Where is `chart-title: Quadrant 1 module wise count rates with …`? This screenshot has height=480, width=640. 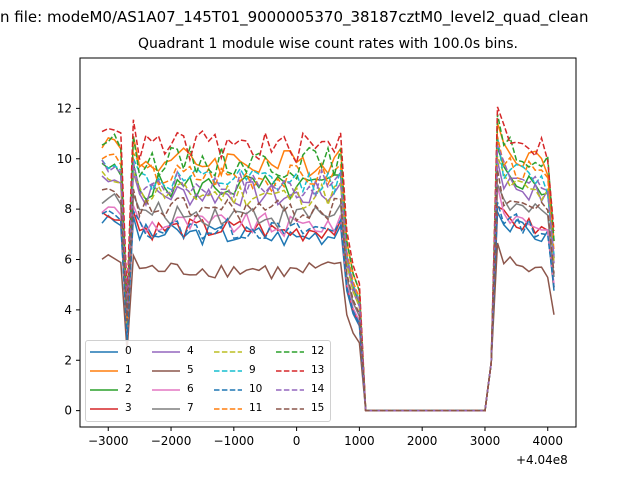 chart-title: Quadrant 1 module wise count rates with … is located at coordinates (328, 44).